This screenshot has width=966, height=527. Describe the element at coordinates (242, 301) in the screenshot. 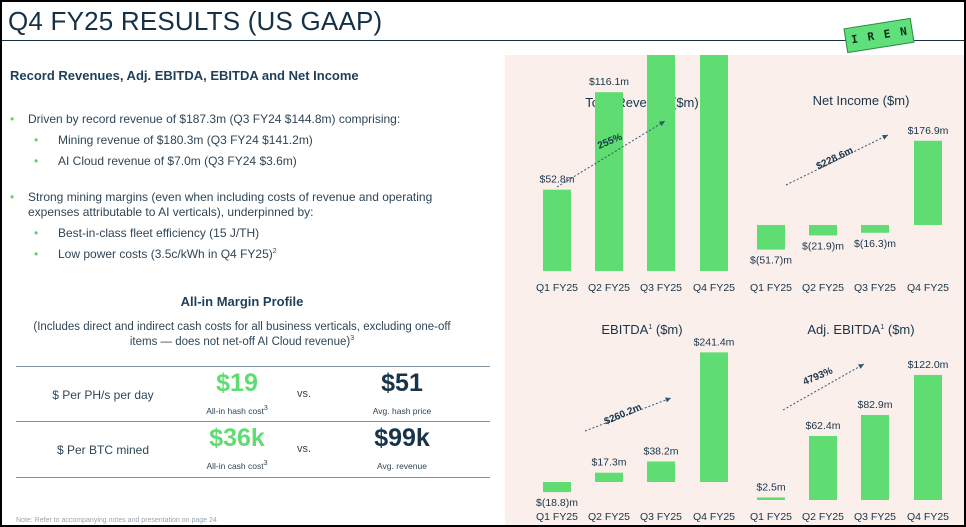

I see `margin-profile-title: All-in Margin Profile` at that location.